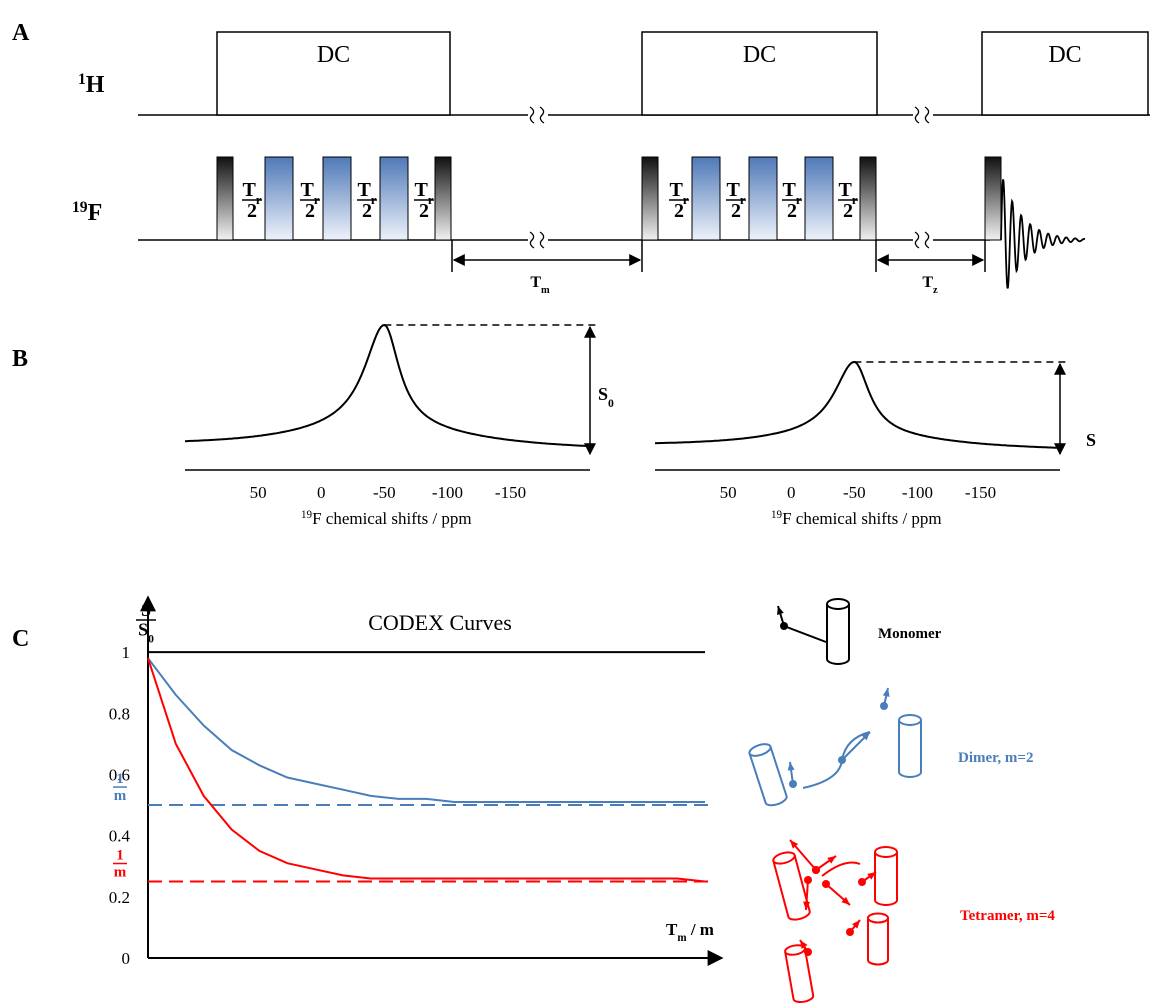  Describe the element at coordinates (930, 285) in the screenshot. I see `z-filter-label: Tz` at that location.